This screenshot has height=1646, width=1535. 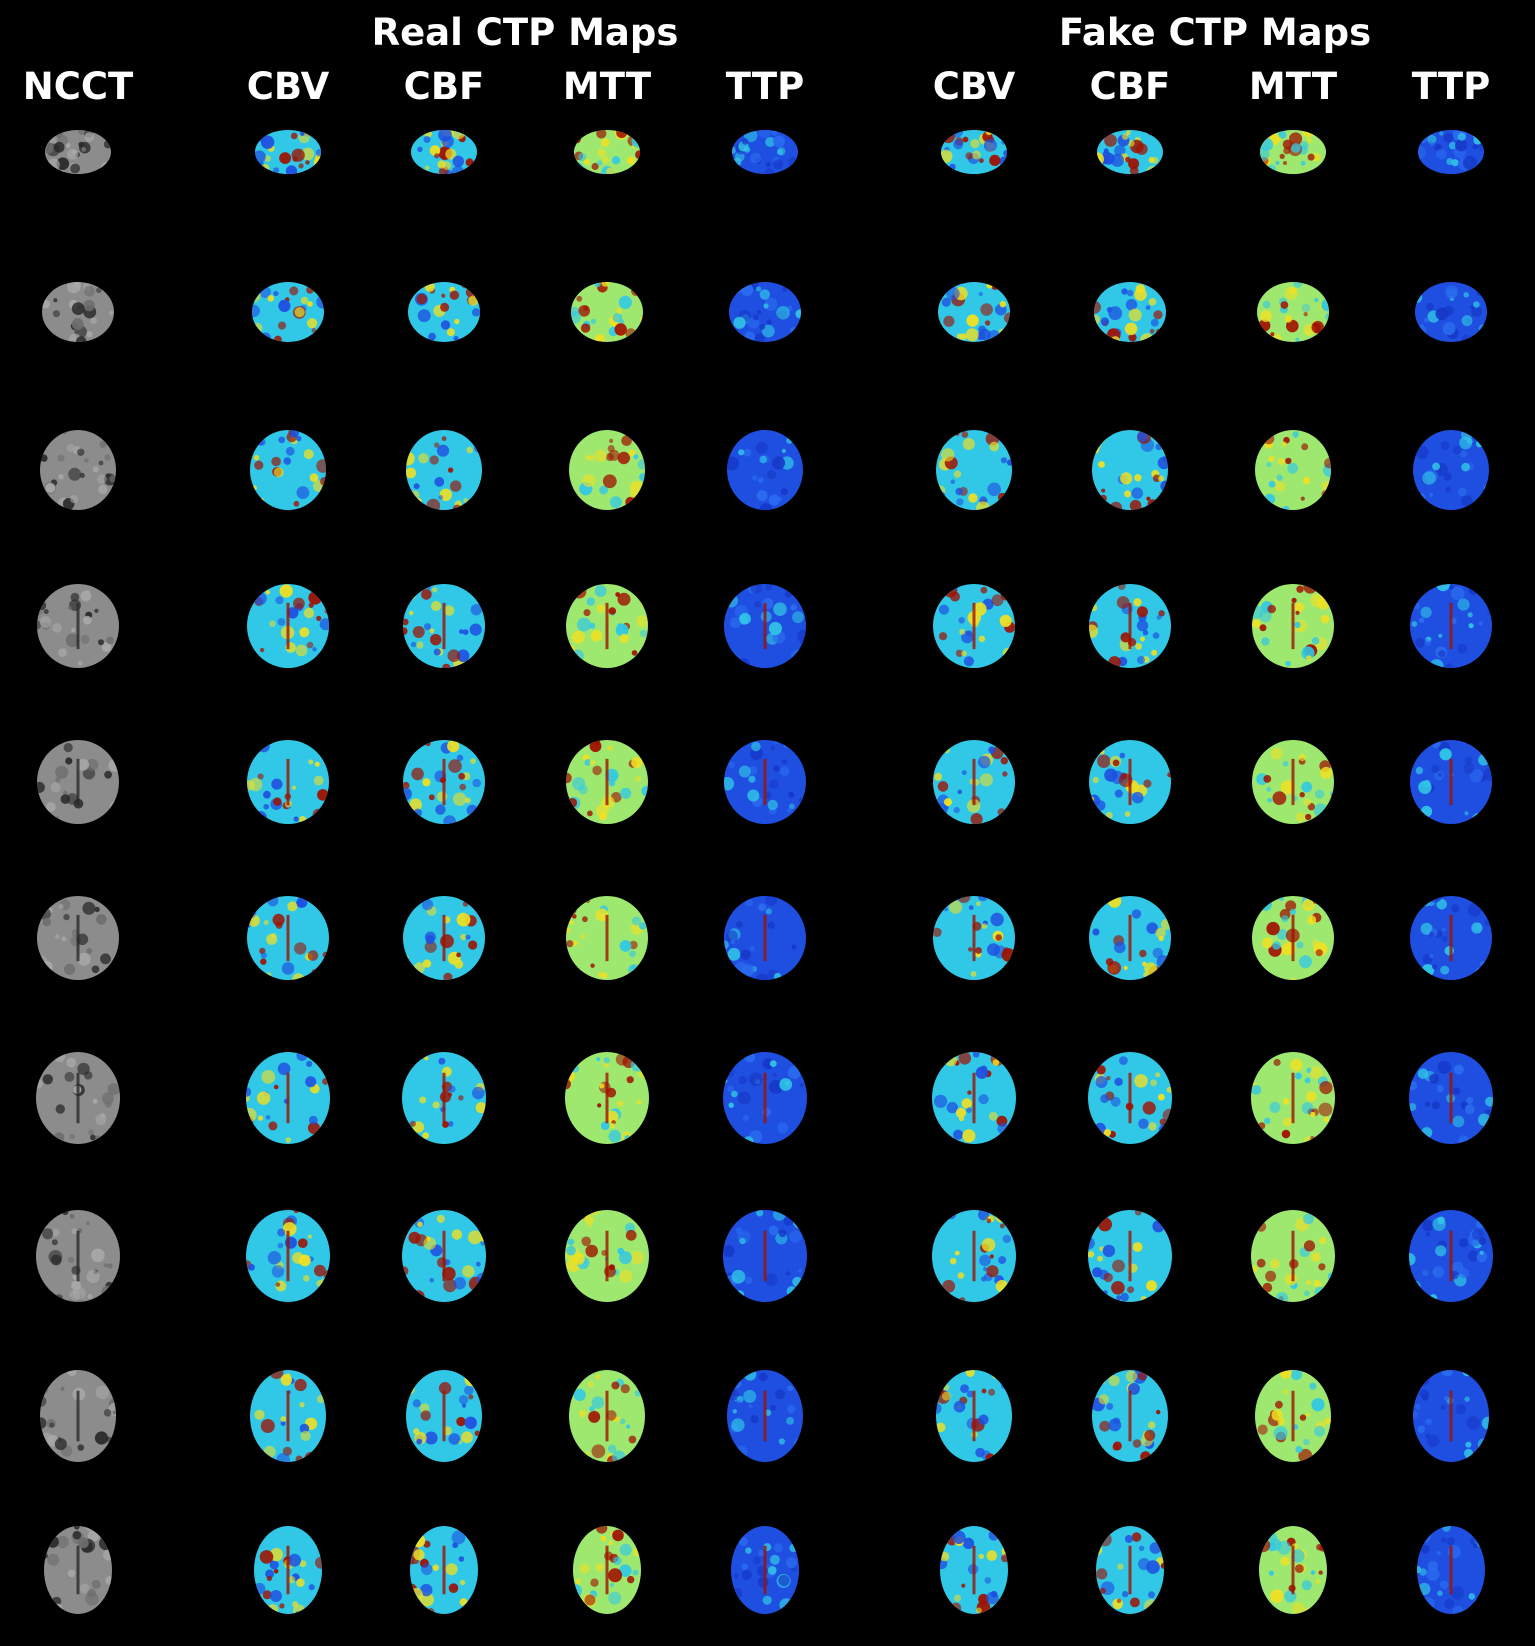 I want to click on column-label-real-ttp: TTP, so click(x=765, y=86).